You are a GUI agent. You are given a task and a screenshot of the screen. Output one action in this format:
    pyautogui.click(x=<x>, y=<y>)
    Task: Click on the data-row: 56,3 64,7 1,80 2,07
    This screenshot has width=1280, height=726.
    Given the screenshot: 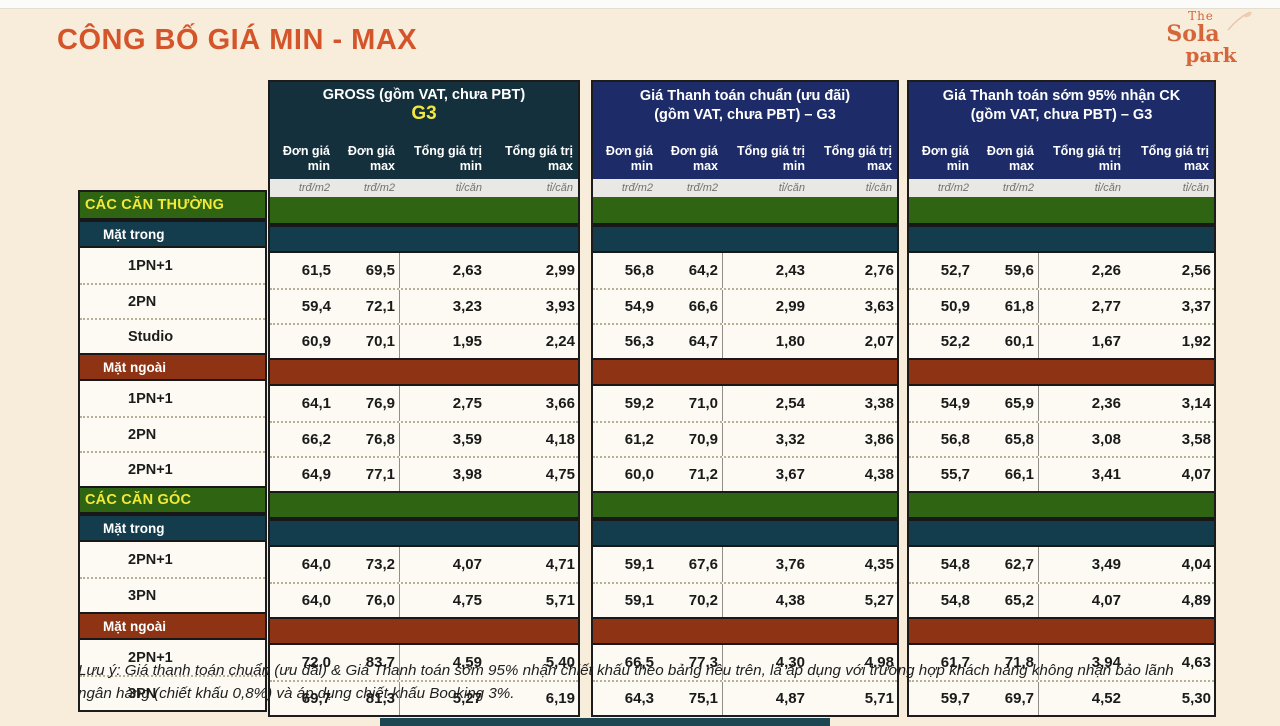 What is the action you would take?
    pyautogui.click(x=745, y=340)
    